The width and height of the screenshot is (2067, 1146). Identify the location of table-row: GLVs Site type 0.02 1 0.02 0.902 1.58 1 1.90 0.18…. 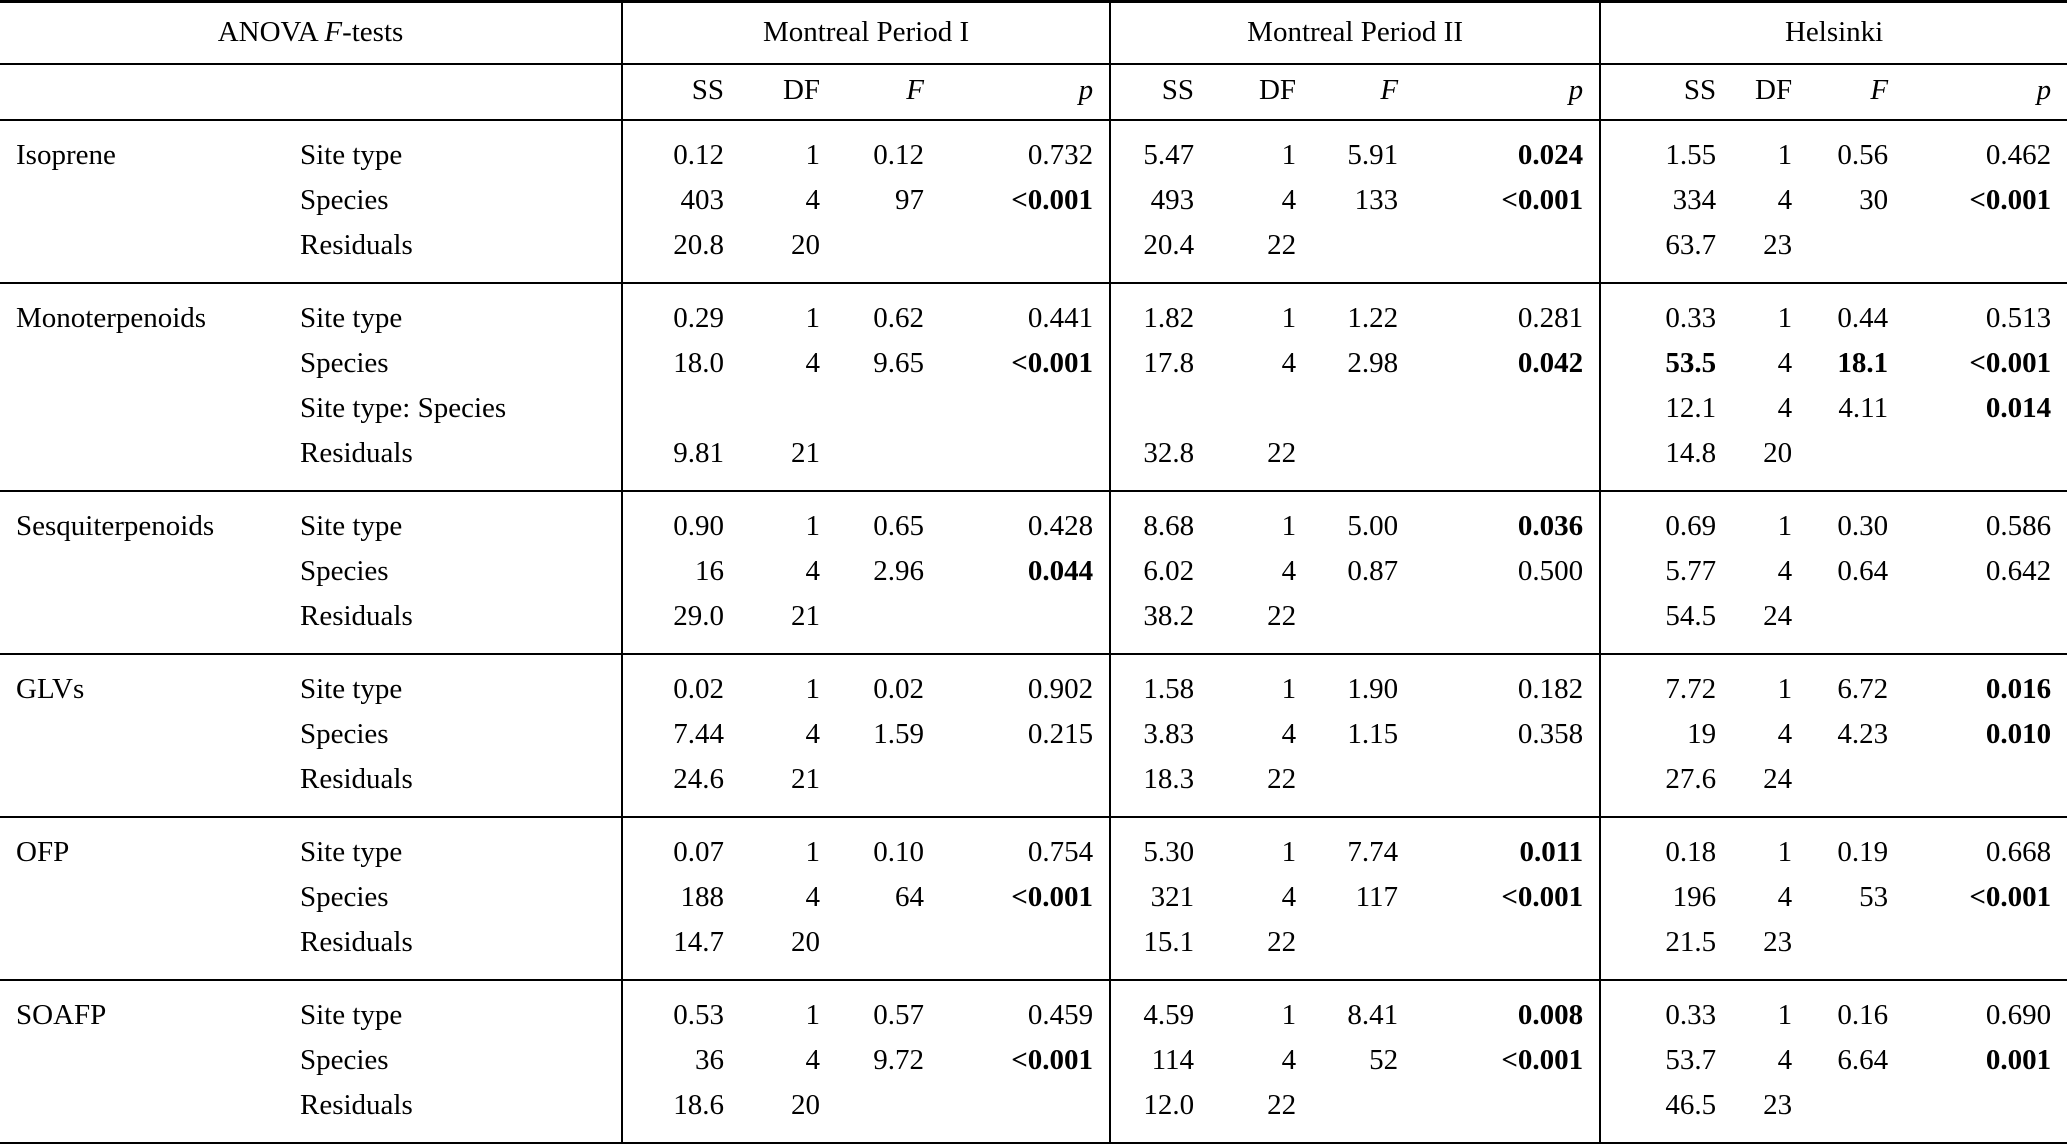
(1033, 683).